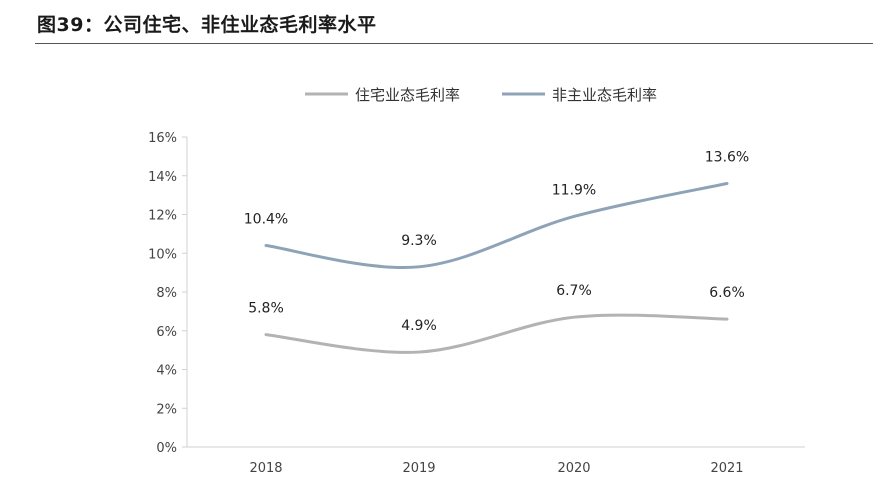  I want to click on x-tick-label: 2019, so click(418, 468).